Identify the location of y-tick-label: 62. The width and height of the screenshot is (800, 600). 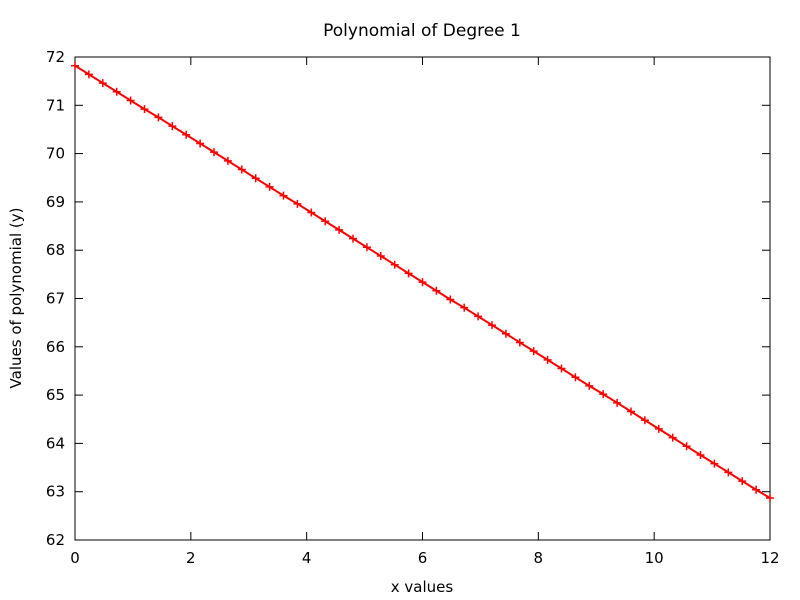
(55, 540).